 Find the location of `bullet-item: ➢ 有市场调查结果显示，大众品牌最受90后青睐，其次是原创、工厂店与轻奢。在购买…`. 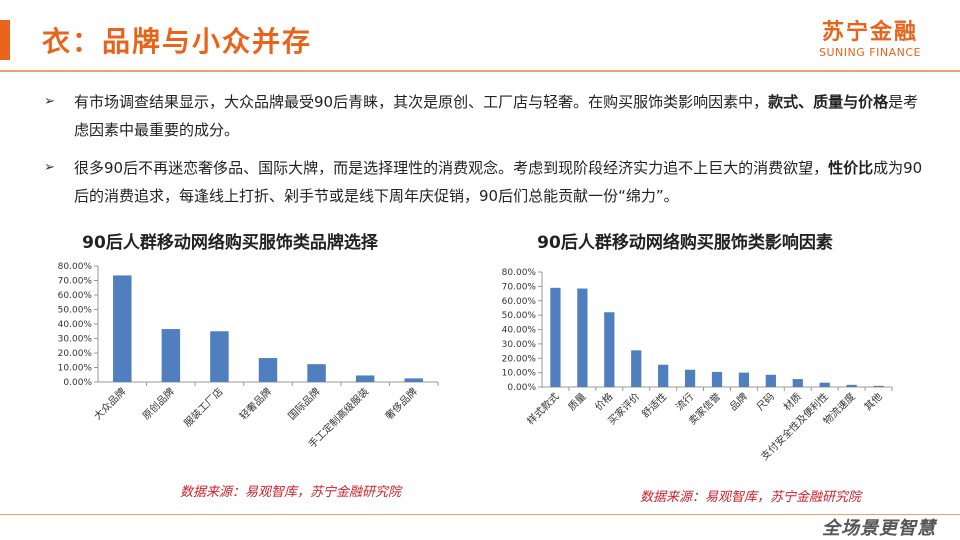

bullet-item: ➢ 有市场调查结果显示，大众品牌最受90后青睐，其次是原创、工厂店与轻奢。在购买… is located at coordinates (484, 116).